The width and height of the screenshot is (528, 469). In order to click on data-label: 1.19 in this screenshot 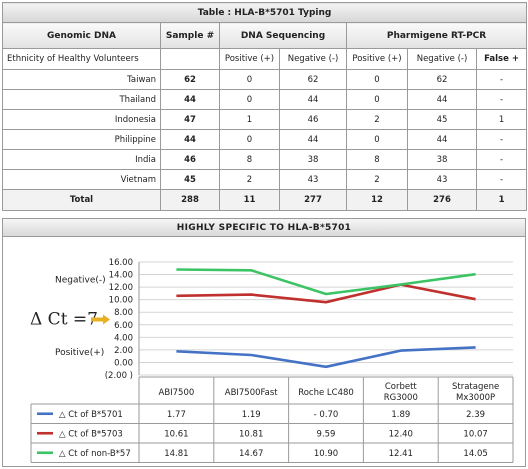, I will do `click(251, 415)`.